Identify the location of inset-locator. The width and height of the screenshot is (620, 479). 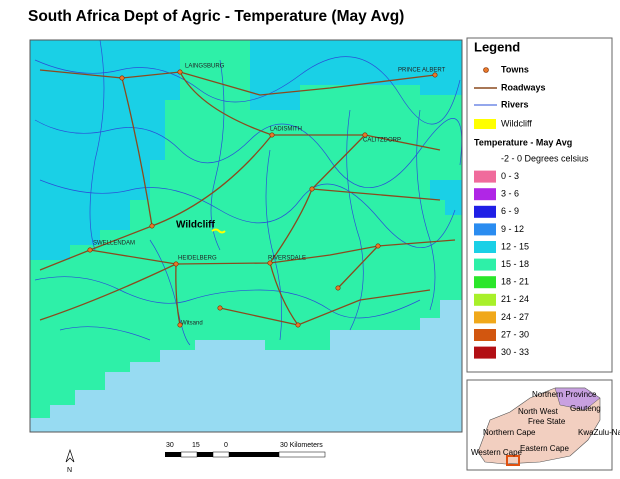
(513, 460).